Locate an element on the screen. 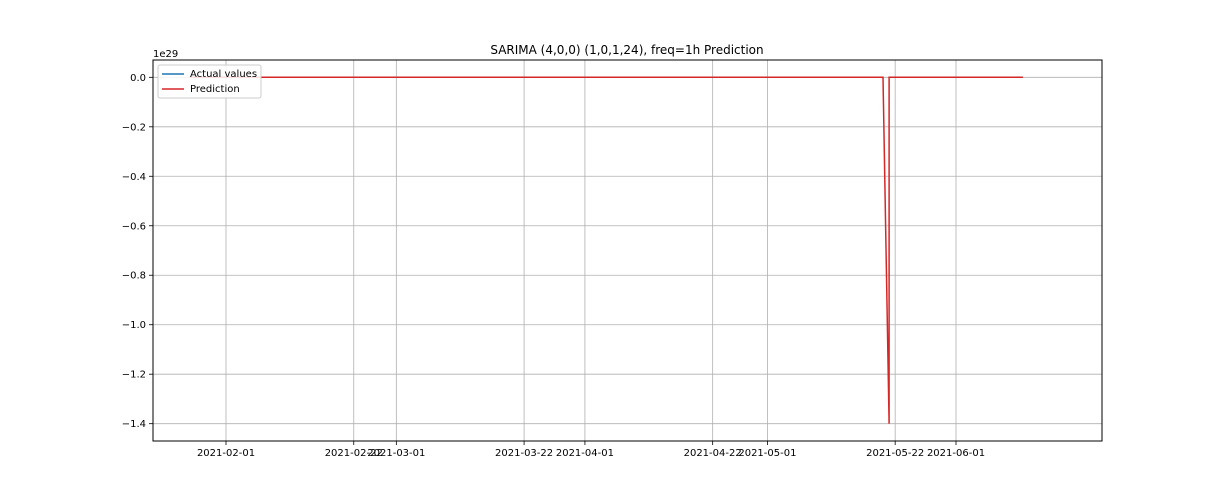  x-tick-label: 2021-05-22 is located at coordinates (895, 453).